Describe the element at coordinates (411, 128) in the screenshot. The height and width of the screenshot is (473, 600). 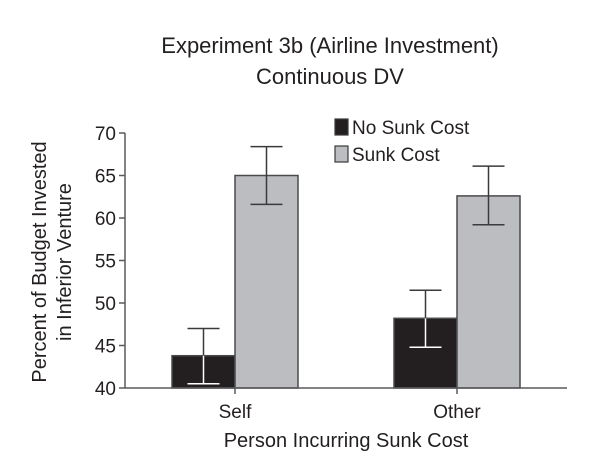
I see `legend-label: No Sunk Cost` at that location.